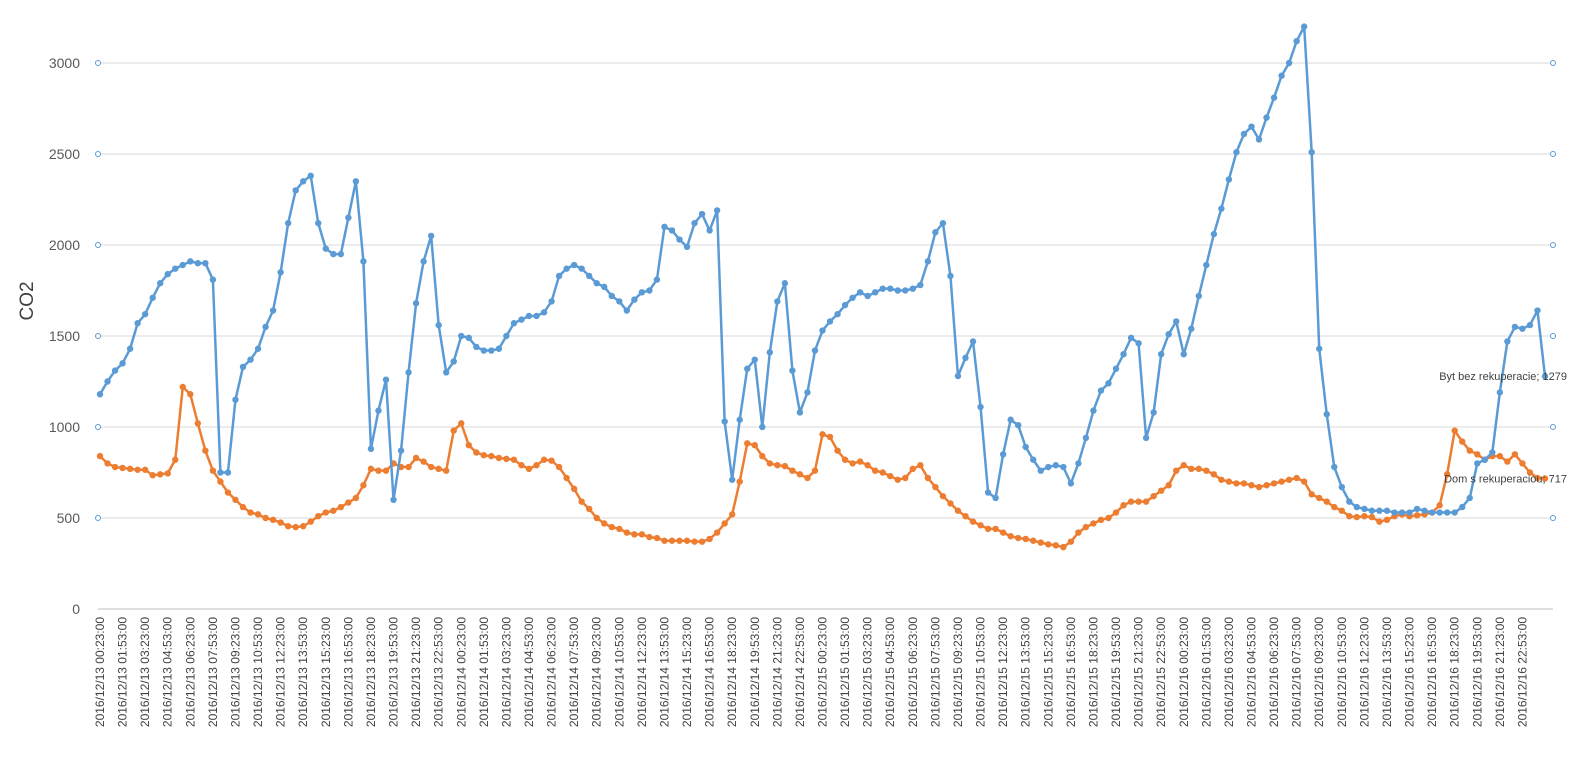 Image resolution: width=1577 pixels, height=767 pixels. What do you see at coordinates (1387, 672) in the screenshot?
I see `x-tick-label: 2016/12/16 13:53:00` at bounding box center [1387, 672].